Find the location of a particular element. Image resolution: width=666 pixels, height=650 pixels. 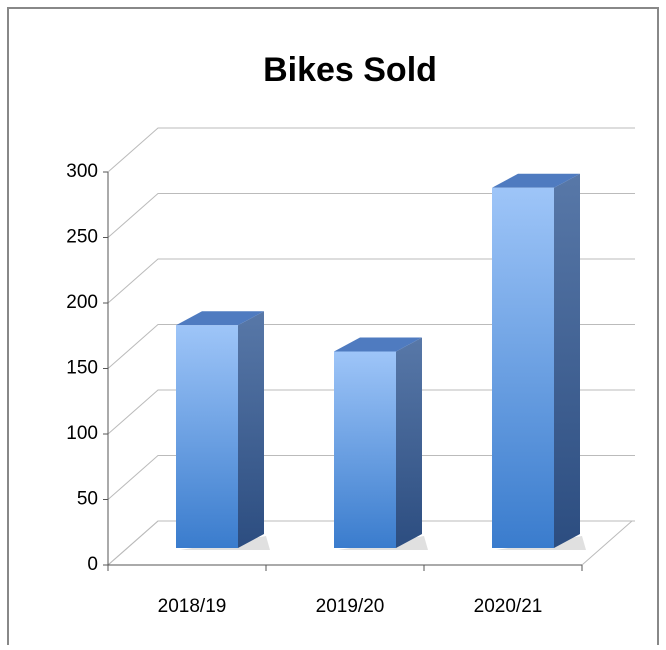

x-tick-label: 2019/20 is located at coordinates (350, 606).